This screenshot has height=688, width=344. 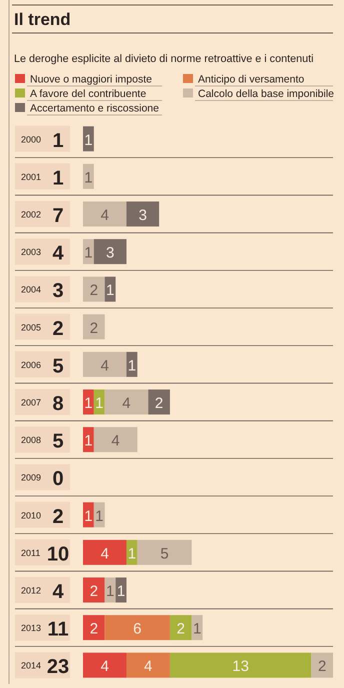 I want to click on y-tick-label: 2012, so click(x=31, y=591).